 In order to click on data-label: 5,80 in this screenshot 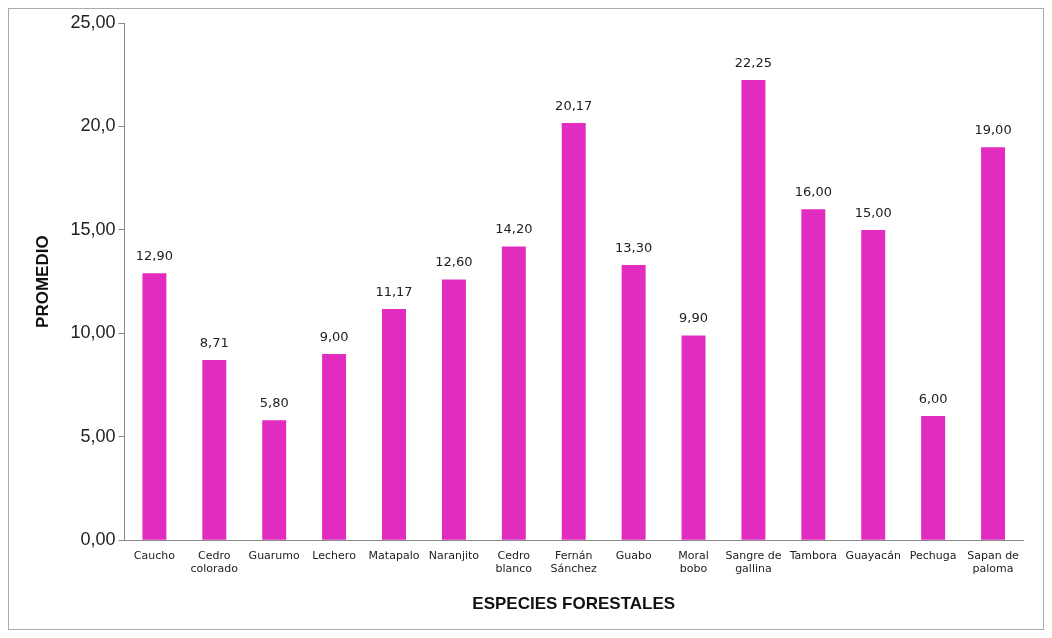, I will do `click(274, 403)`.